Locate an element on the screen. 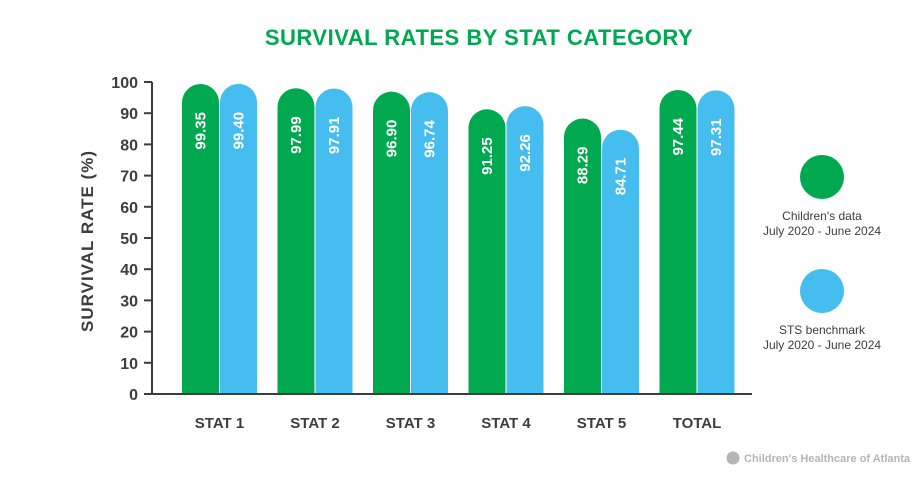 Image resolution: width=921 pixels, height=481 pixels. category-label: STAT 5 is located at coordinates (601, 423).